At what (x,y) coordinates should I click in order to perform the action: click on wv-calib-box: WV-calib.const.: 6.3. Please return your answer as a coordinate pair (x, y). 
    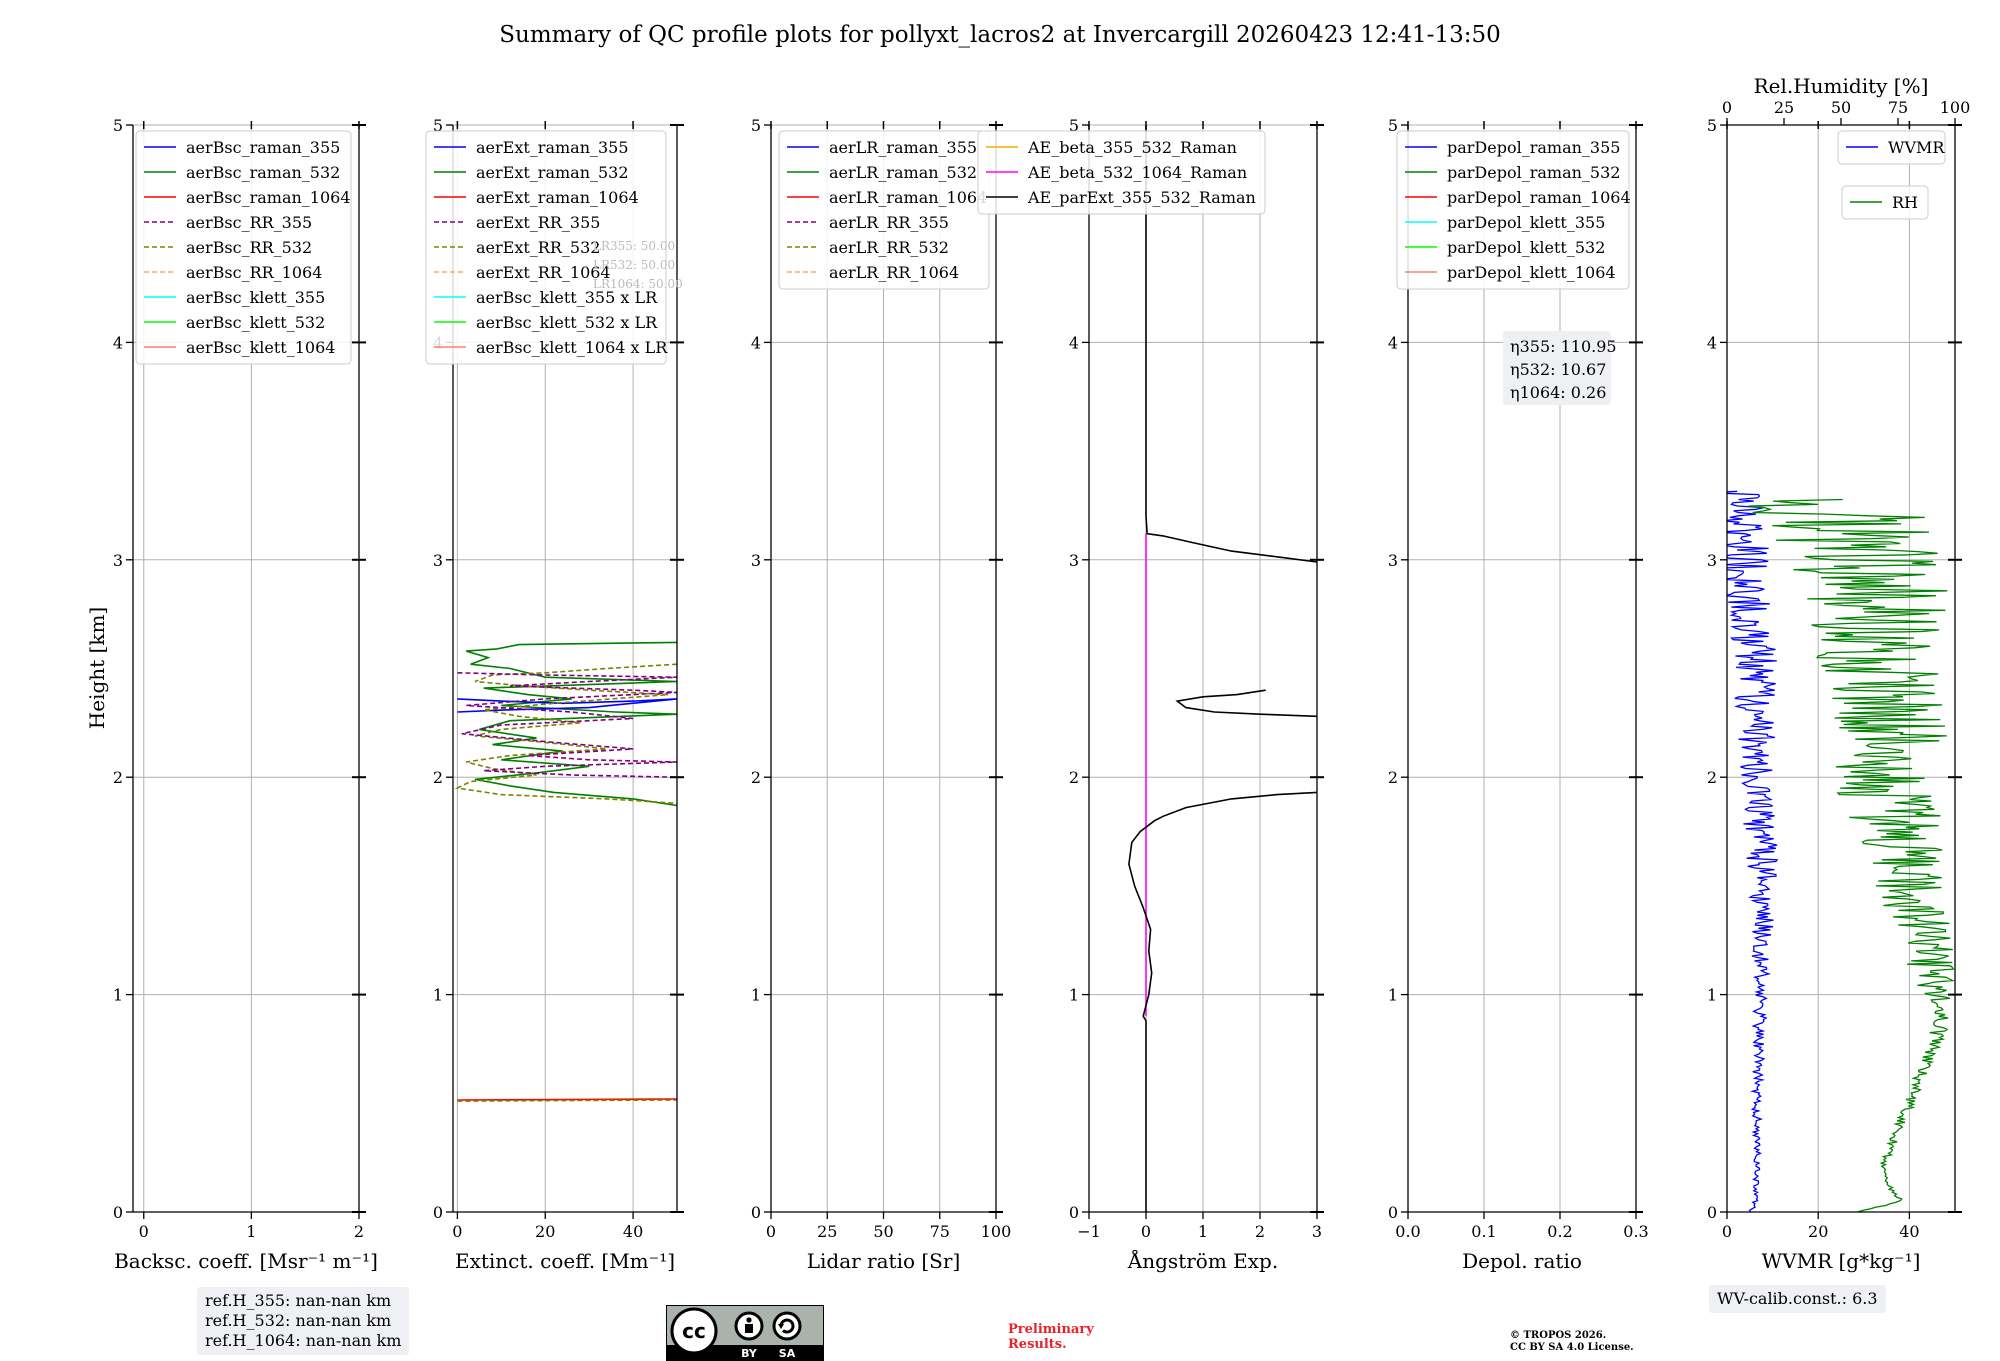
    Looking at the image, I should click on (1797, 1299).